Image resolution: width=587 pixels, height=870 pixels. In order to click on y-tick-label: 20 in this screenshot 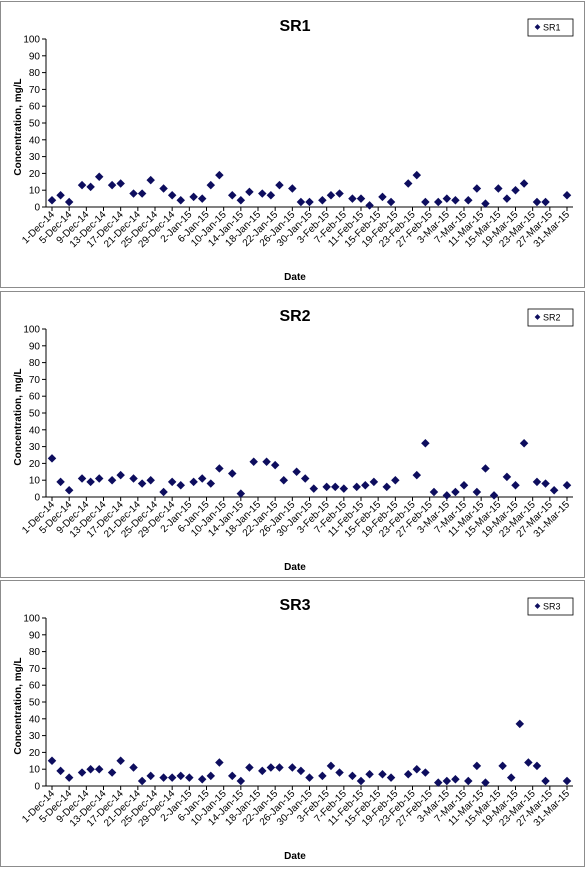, I will do `click(35, 753)`.